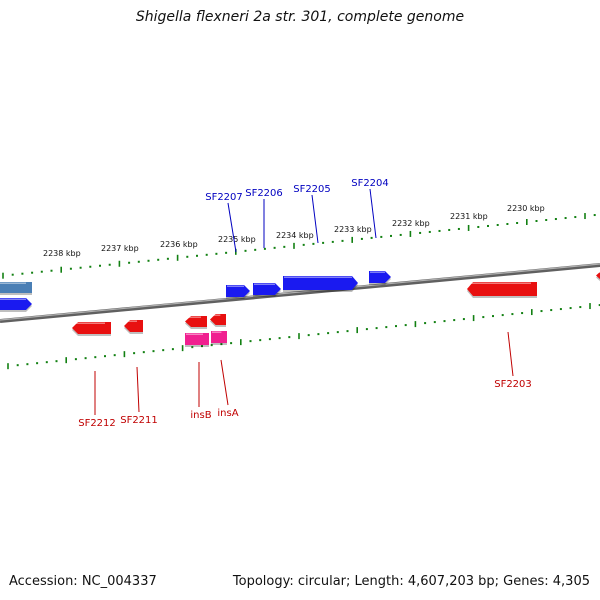  What do you see at coordinates (513, 360) in the screenshot?
I see `label-sf2203: SF2203` at bounding box center [513, 360].